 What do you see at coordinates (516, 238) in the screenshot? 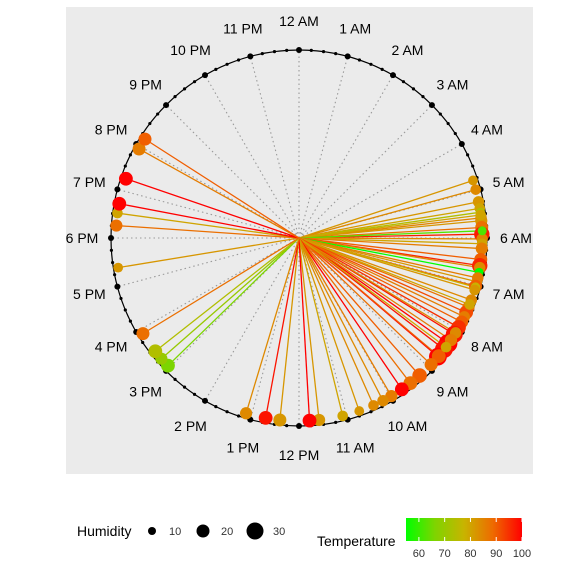
I see `hour-label: 6 AM` at bounding box center [516, 238].